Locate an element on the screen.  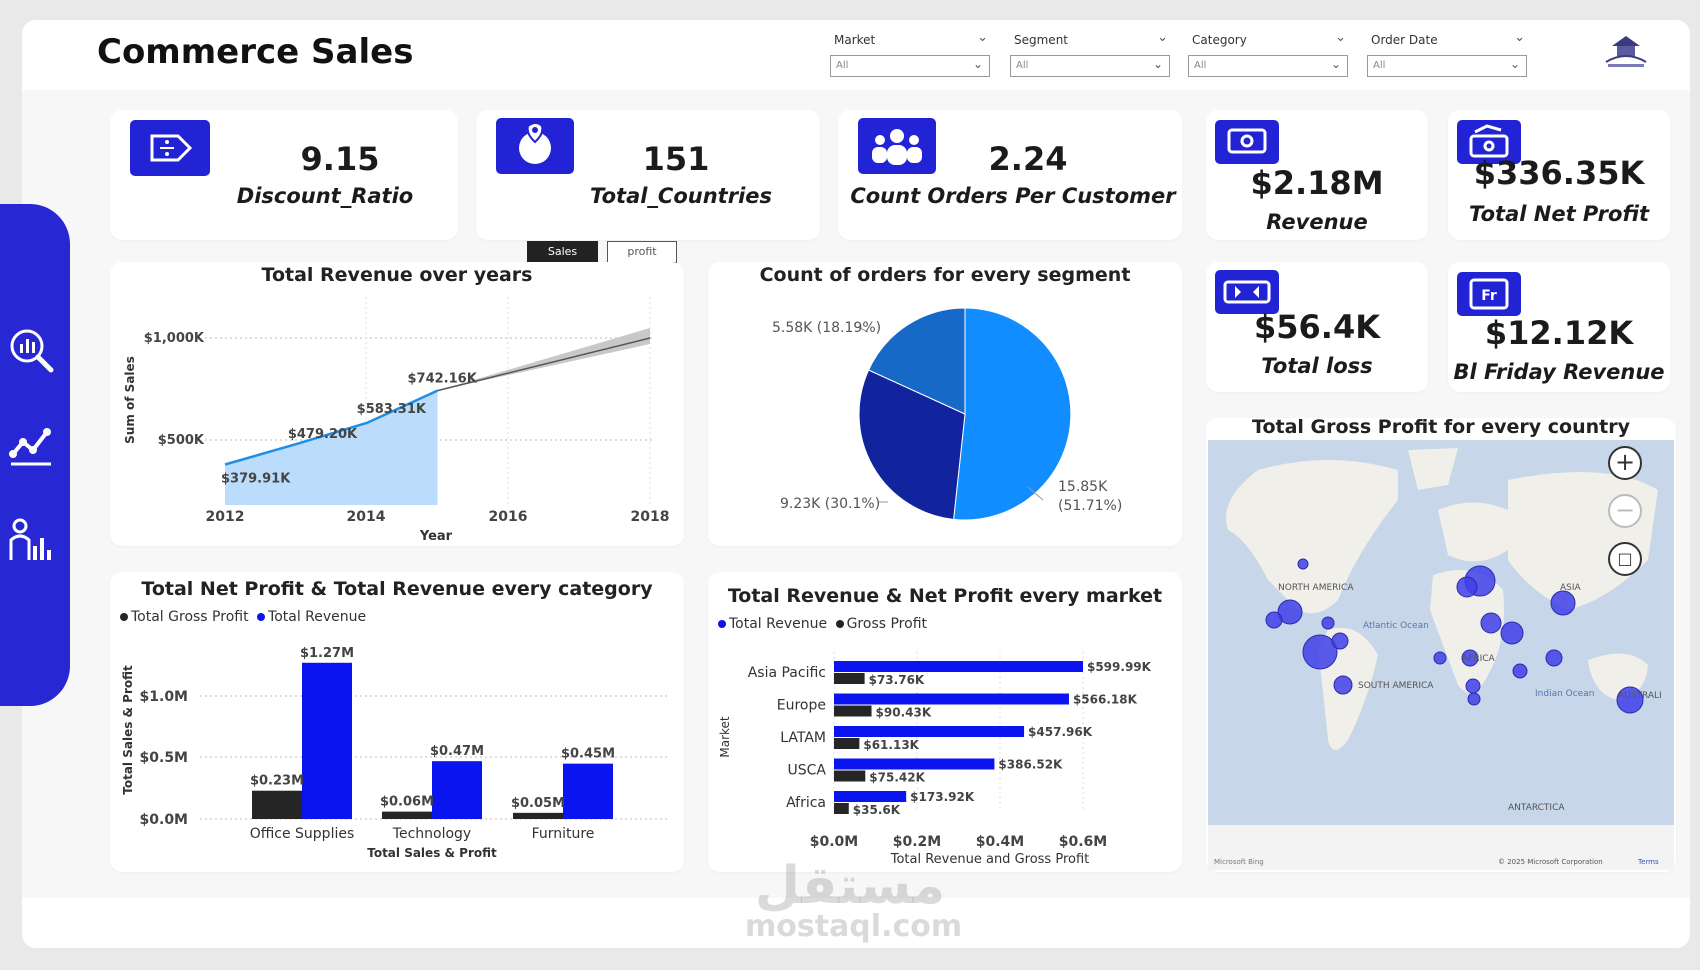
market-slicer: Market ⌄ All ⌄ is located at coordinates (910, 55).